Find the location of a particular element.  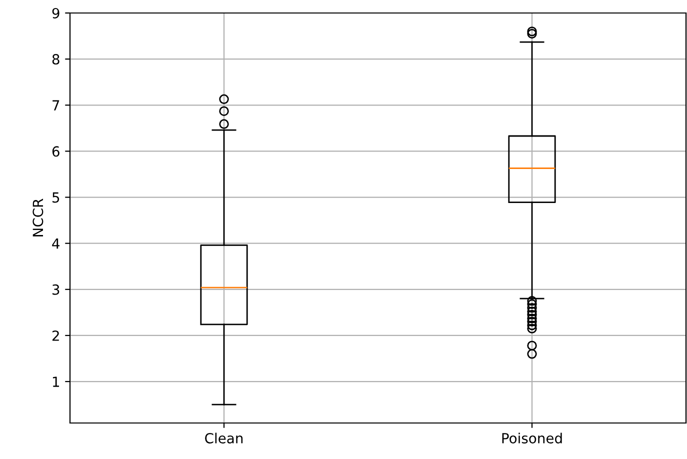

y-tick-label: 9 is located at coordinates (56, 13).